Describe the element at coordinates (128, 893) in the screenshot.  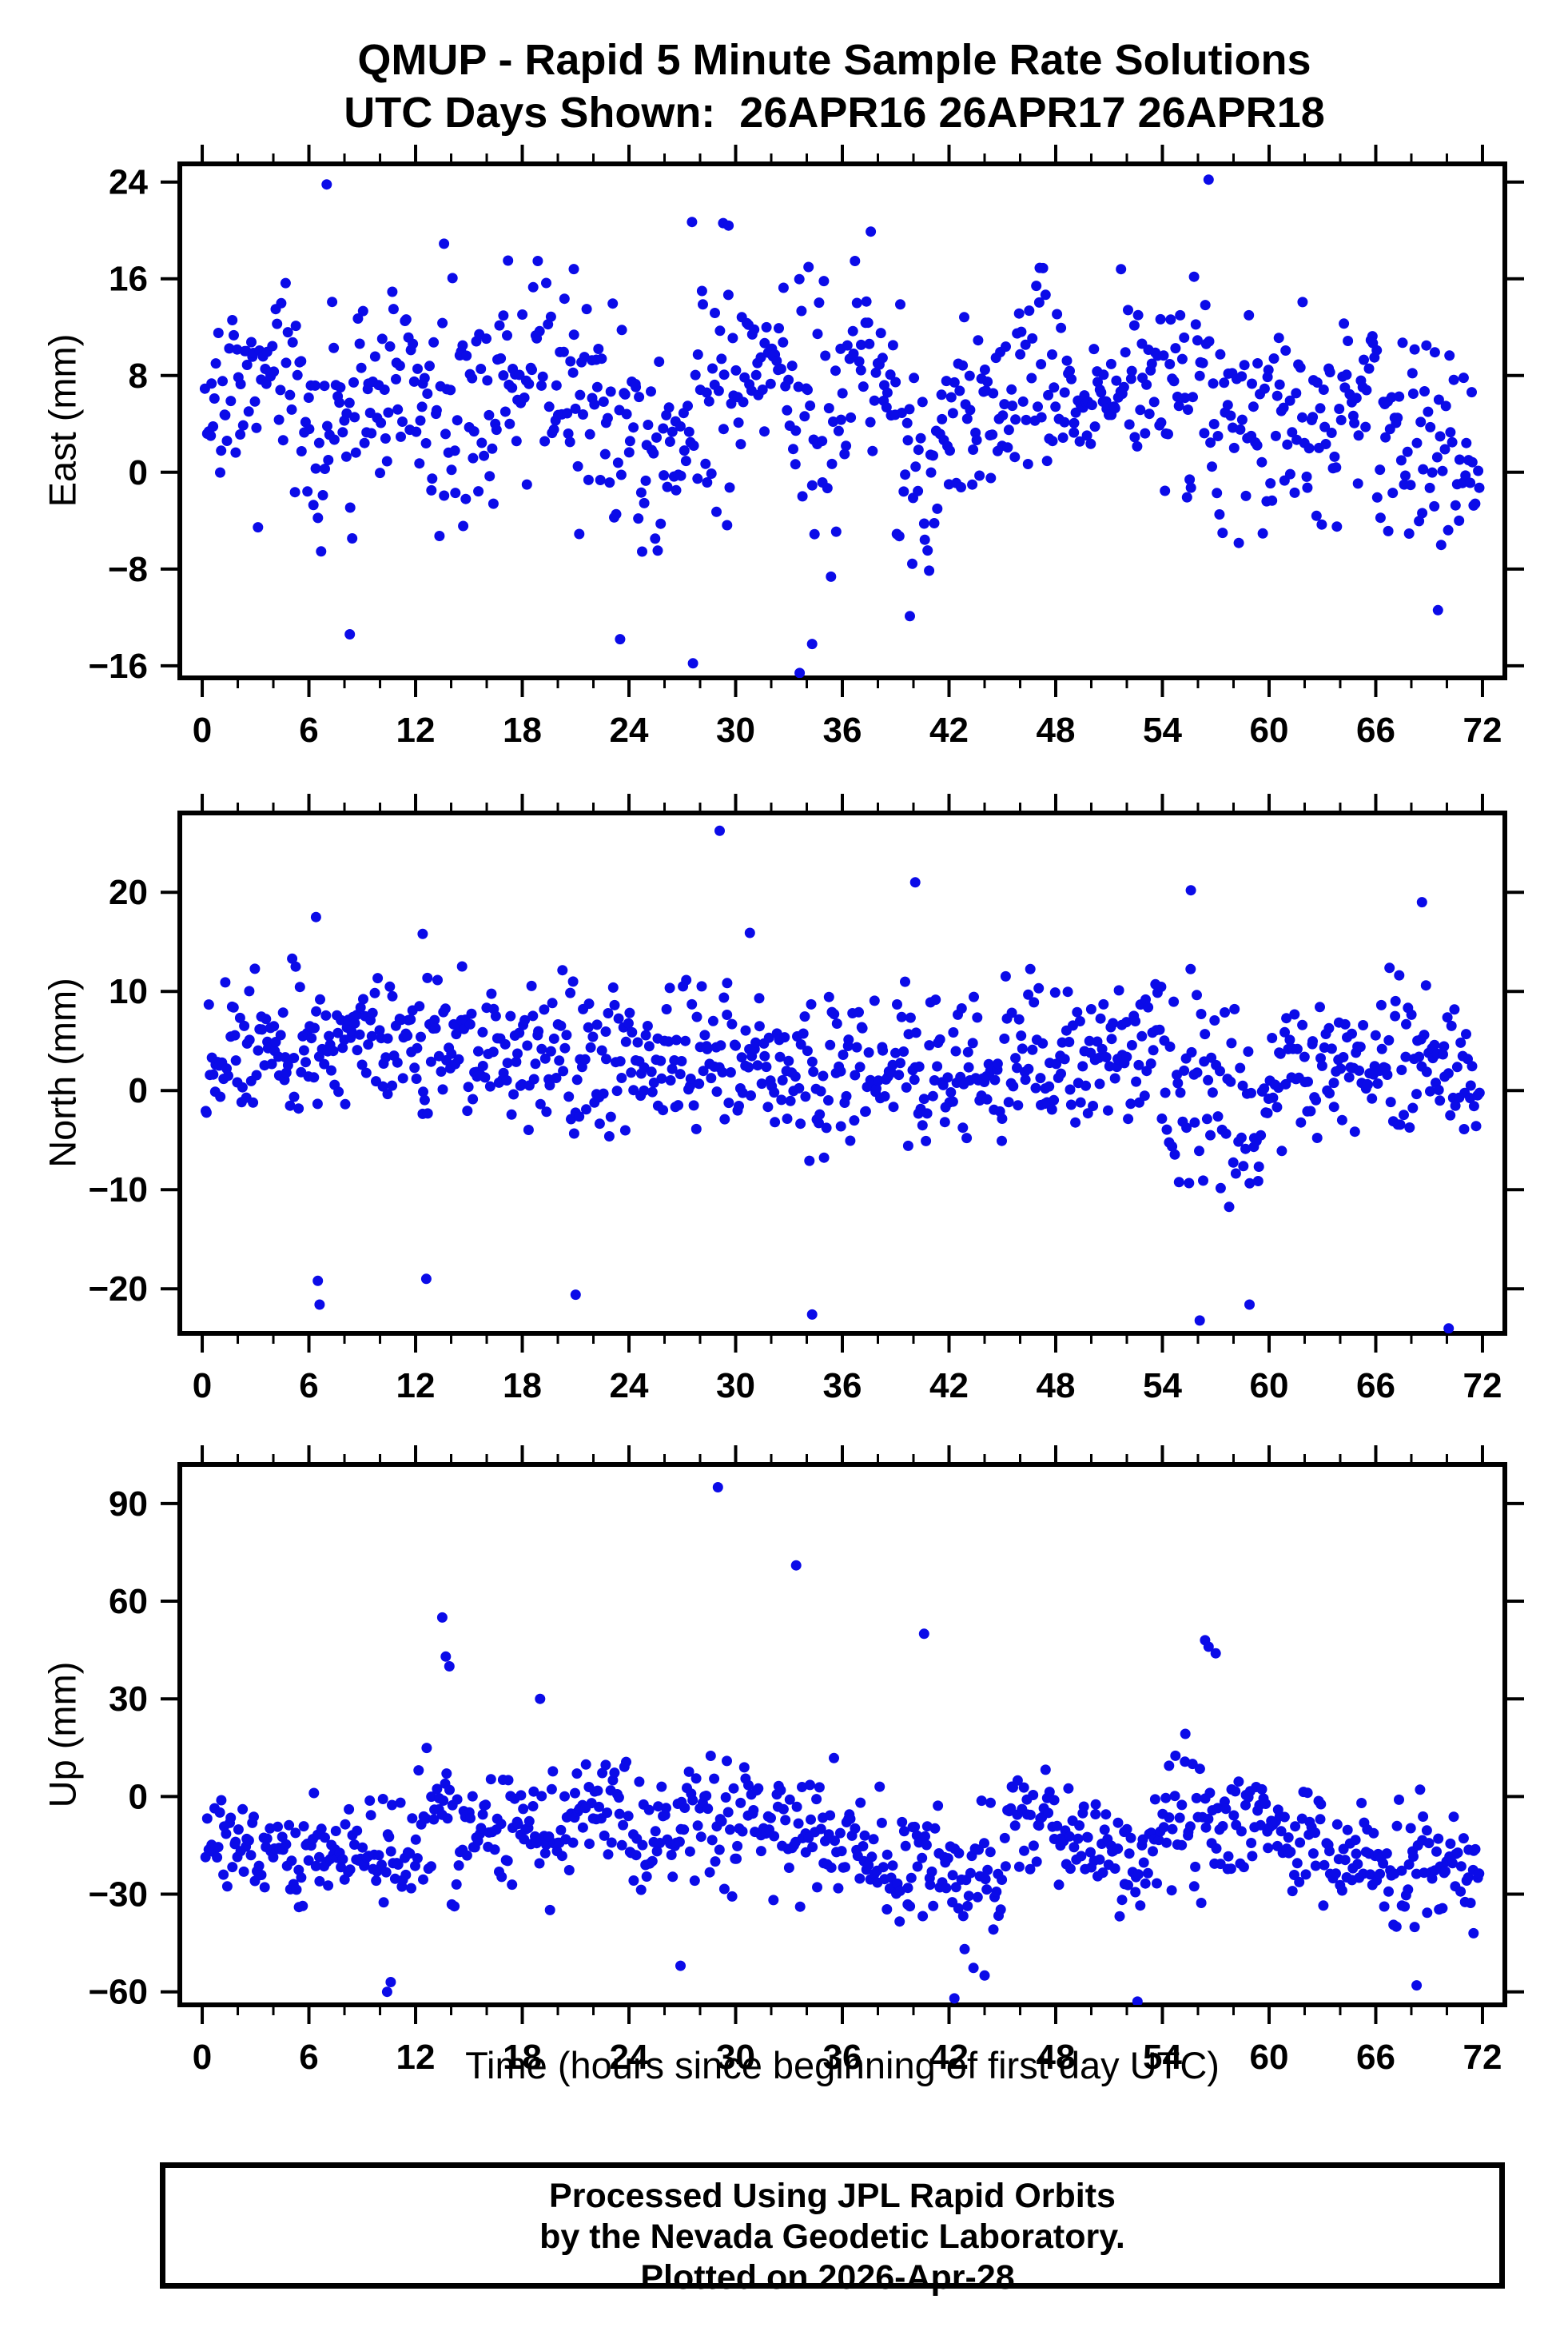
I see `svg-text: 20` at that location.